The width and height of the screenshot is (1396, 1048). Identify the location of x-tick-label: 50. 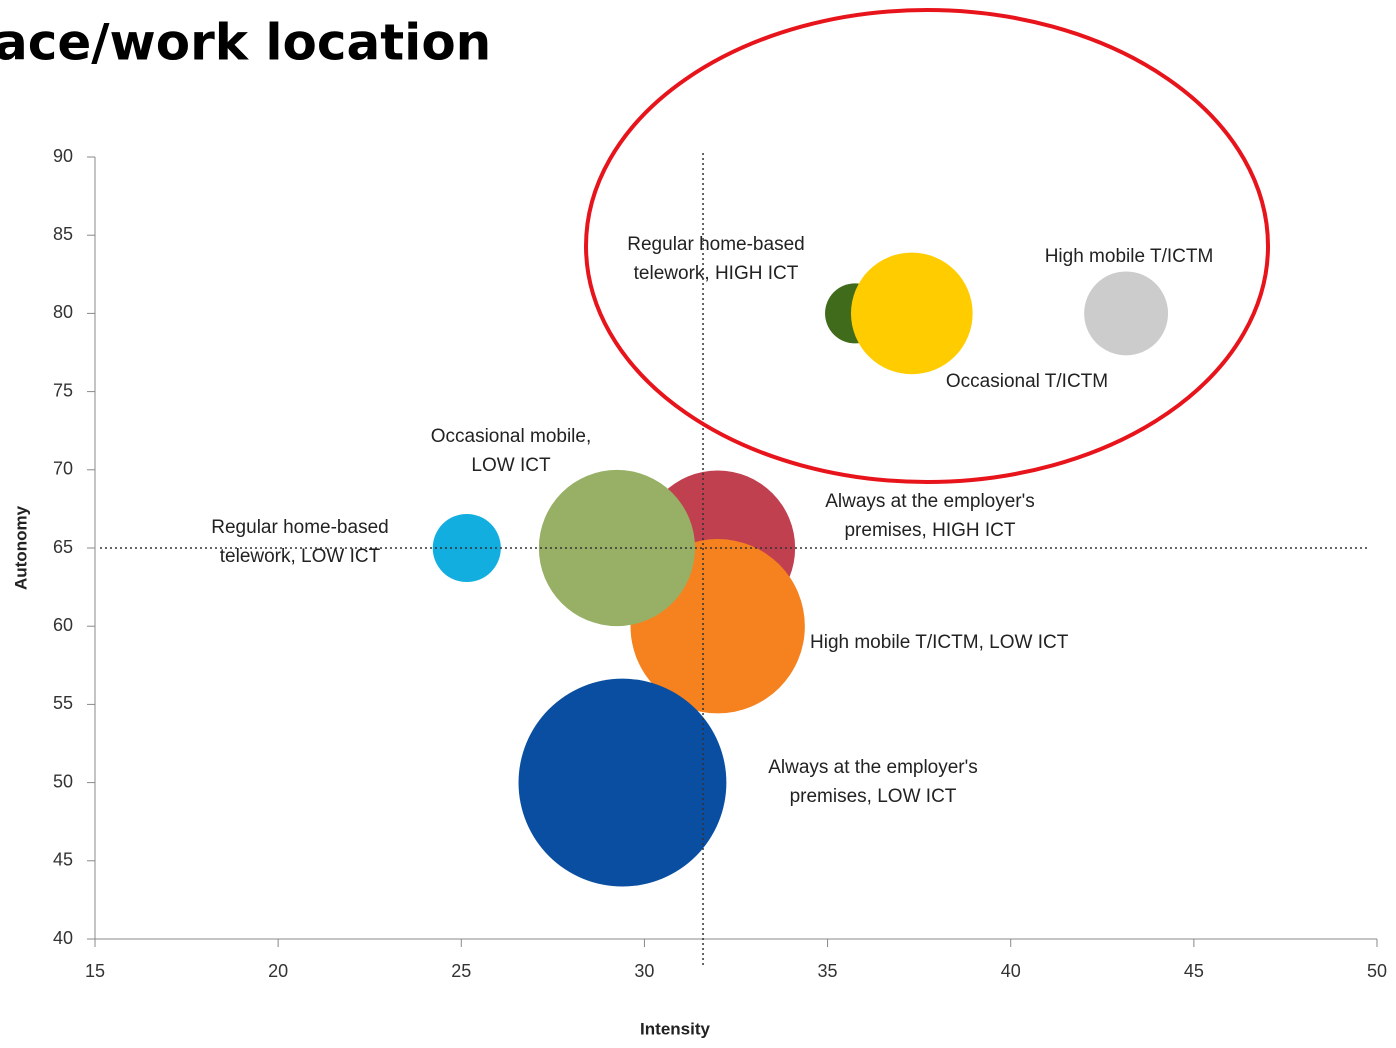
(1377, 971).